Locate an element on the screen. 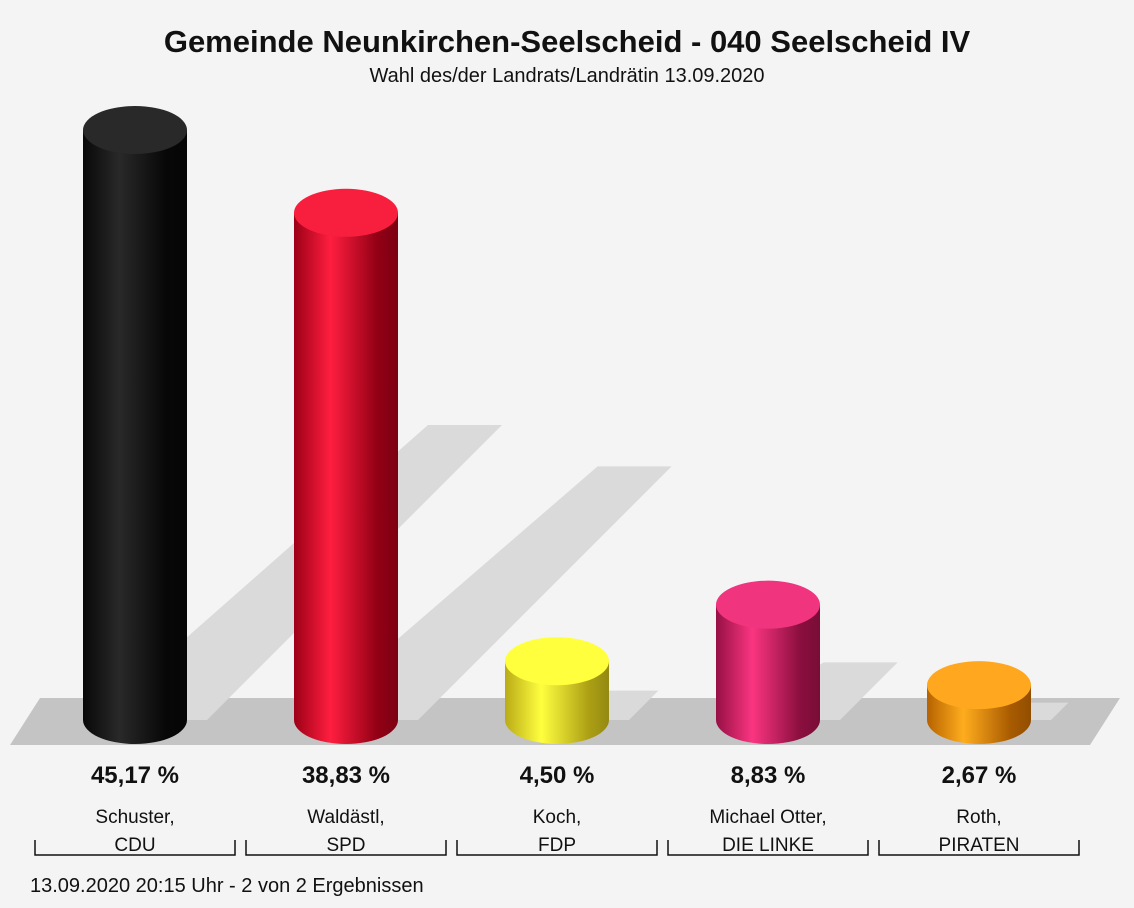 This screenshot has width=1134, height=908. category-label: FDP is located at coordinates (557, 845).